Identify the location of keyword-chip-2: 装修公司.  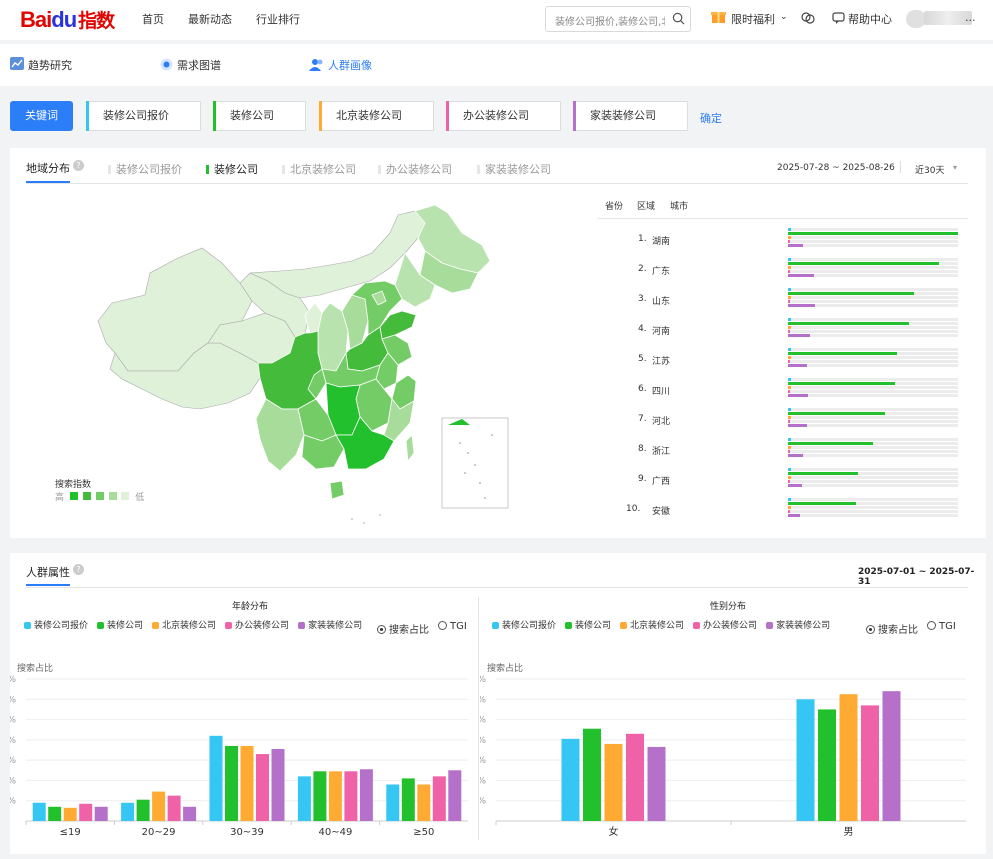
(259, 116).